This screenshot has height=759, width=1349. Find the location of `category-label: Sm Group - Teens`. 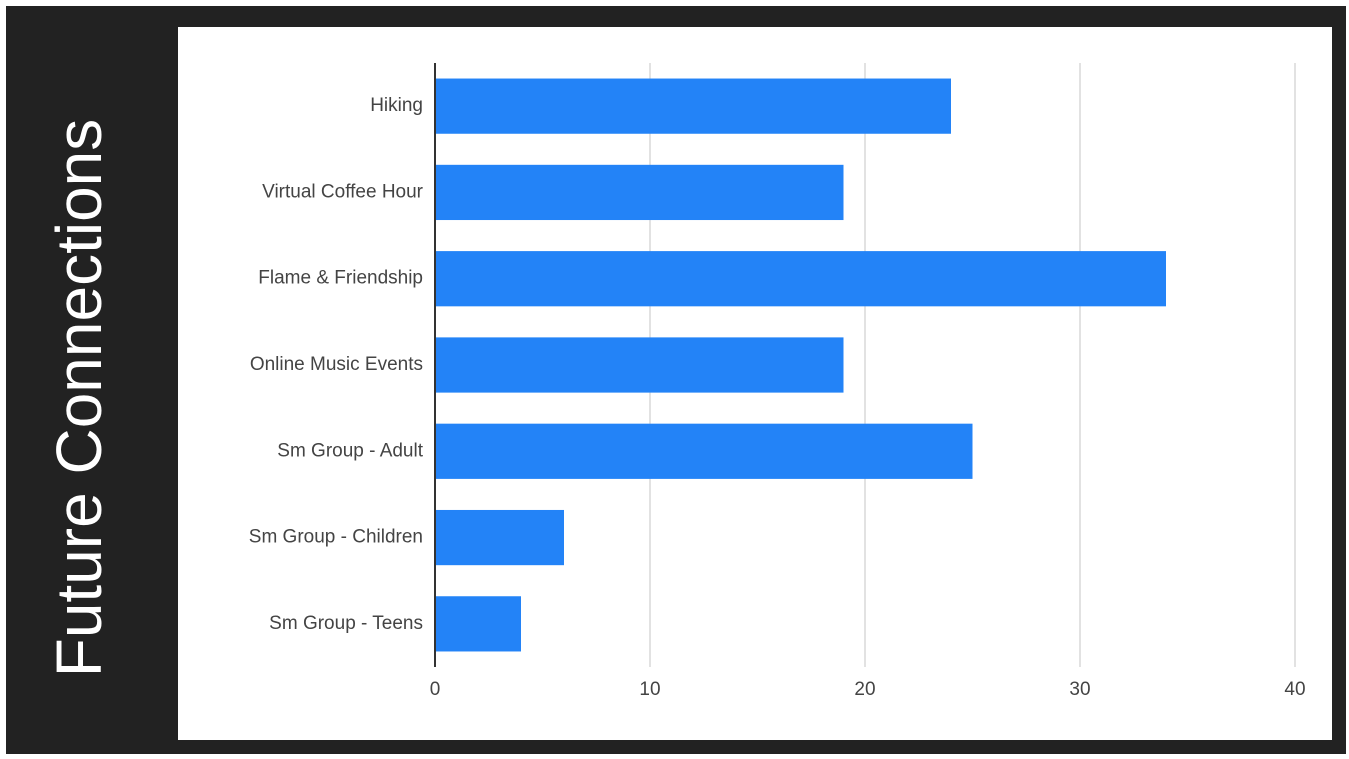

category-label: Sm Group - Teens is located at coordinates (346, 623).